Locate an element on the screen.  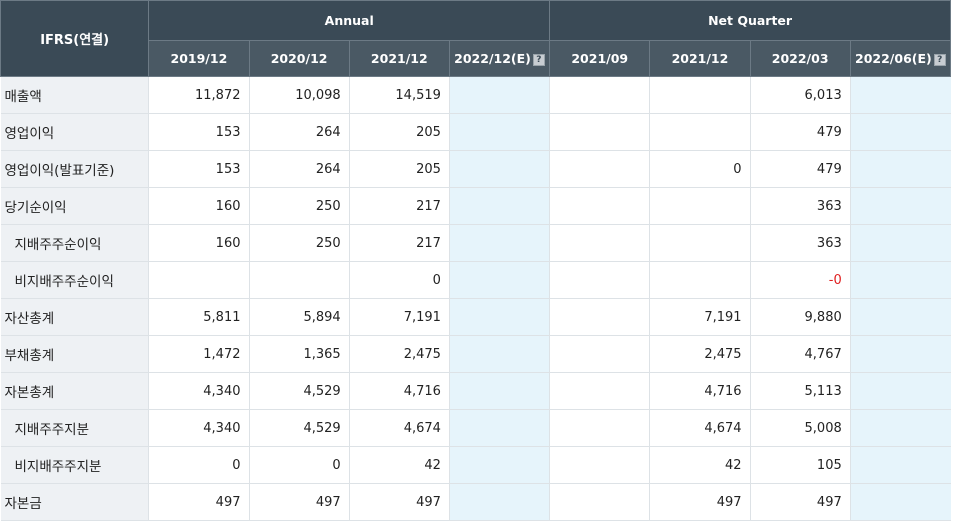
table-row: 매출액 11,872 10,098 14,519 6,013 is located at coordinates (475, 95).